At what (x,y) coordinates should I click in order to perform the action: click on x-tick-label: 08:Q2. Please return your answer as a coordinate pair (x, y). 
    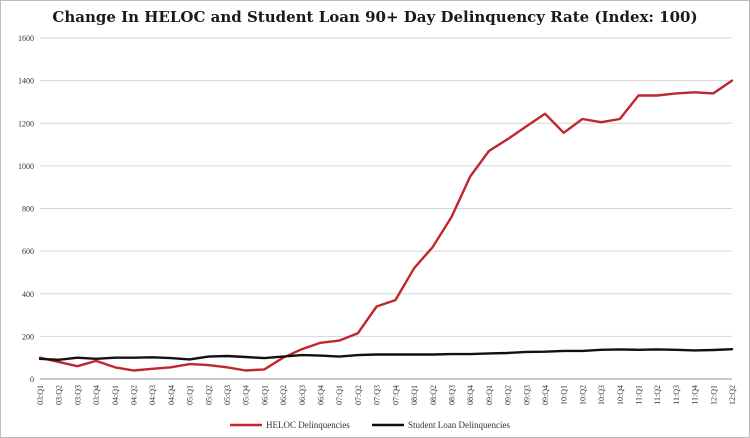
    Looking at the image, I should click on (433, 395).